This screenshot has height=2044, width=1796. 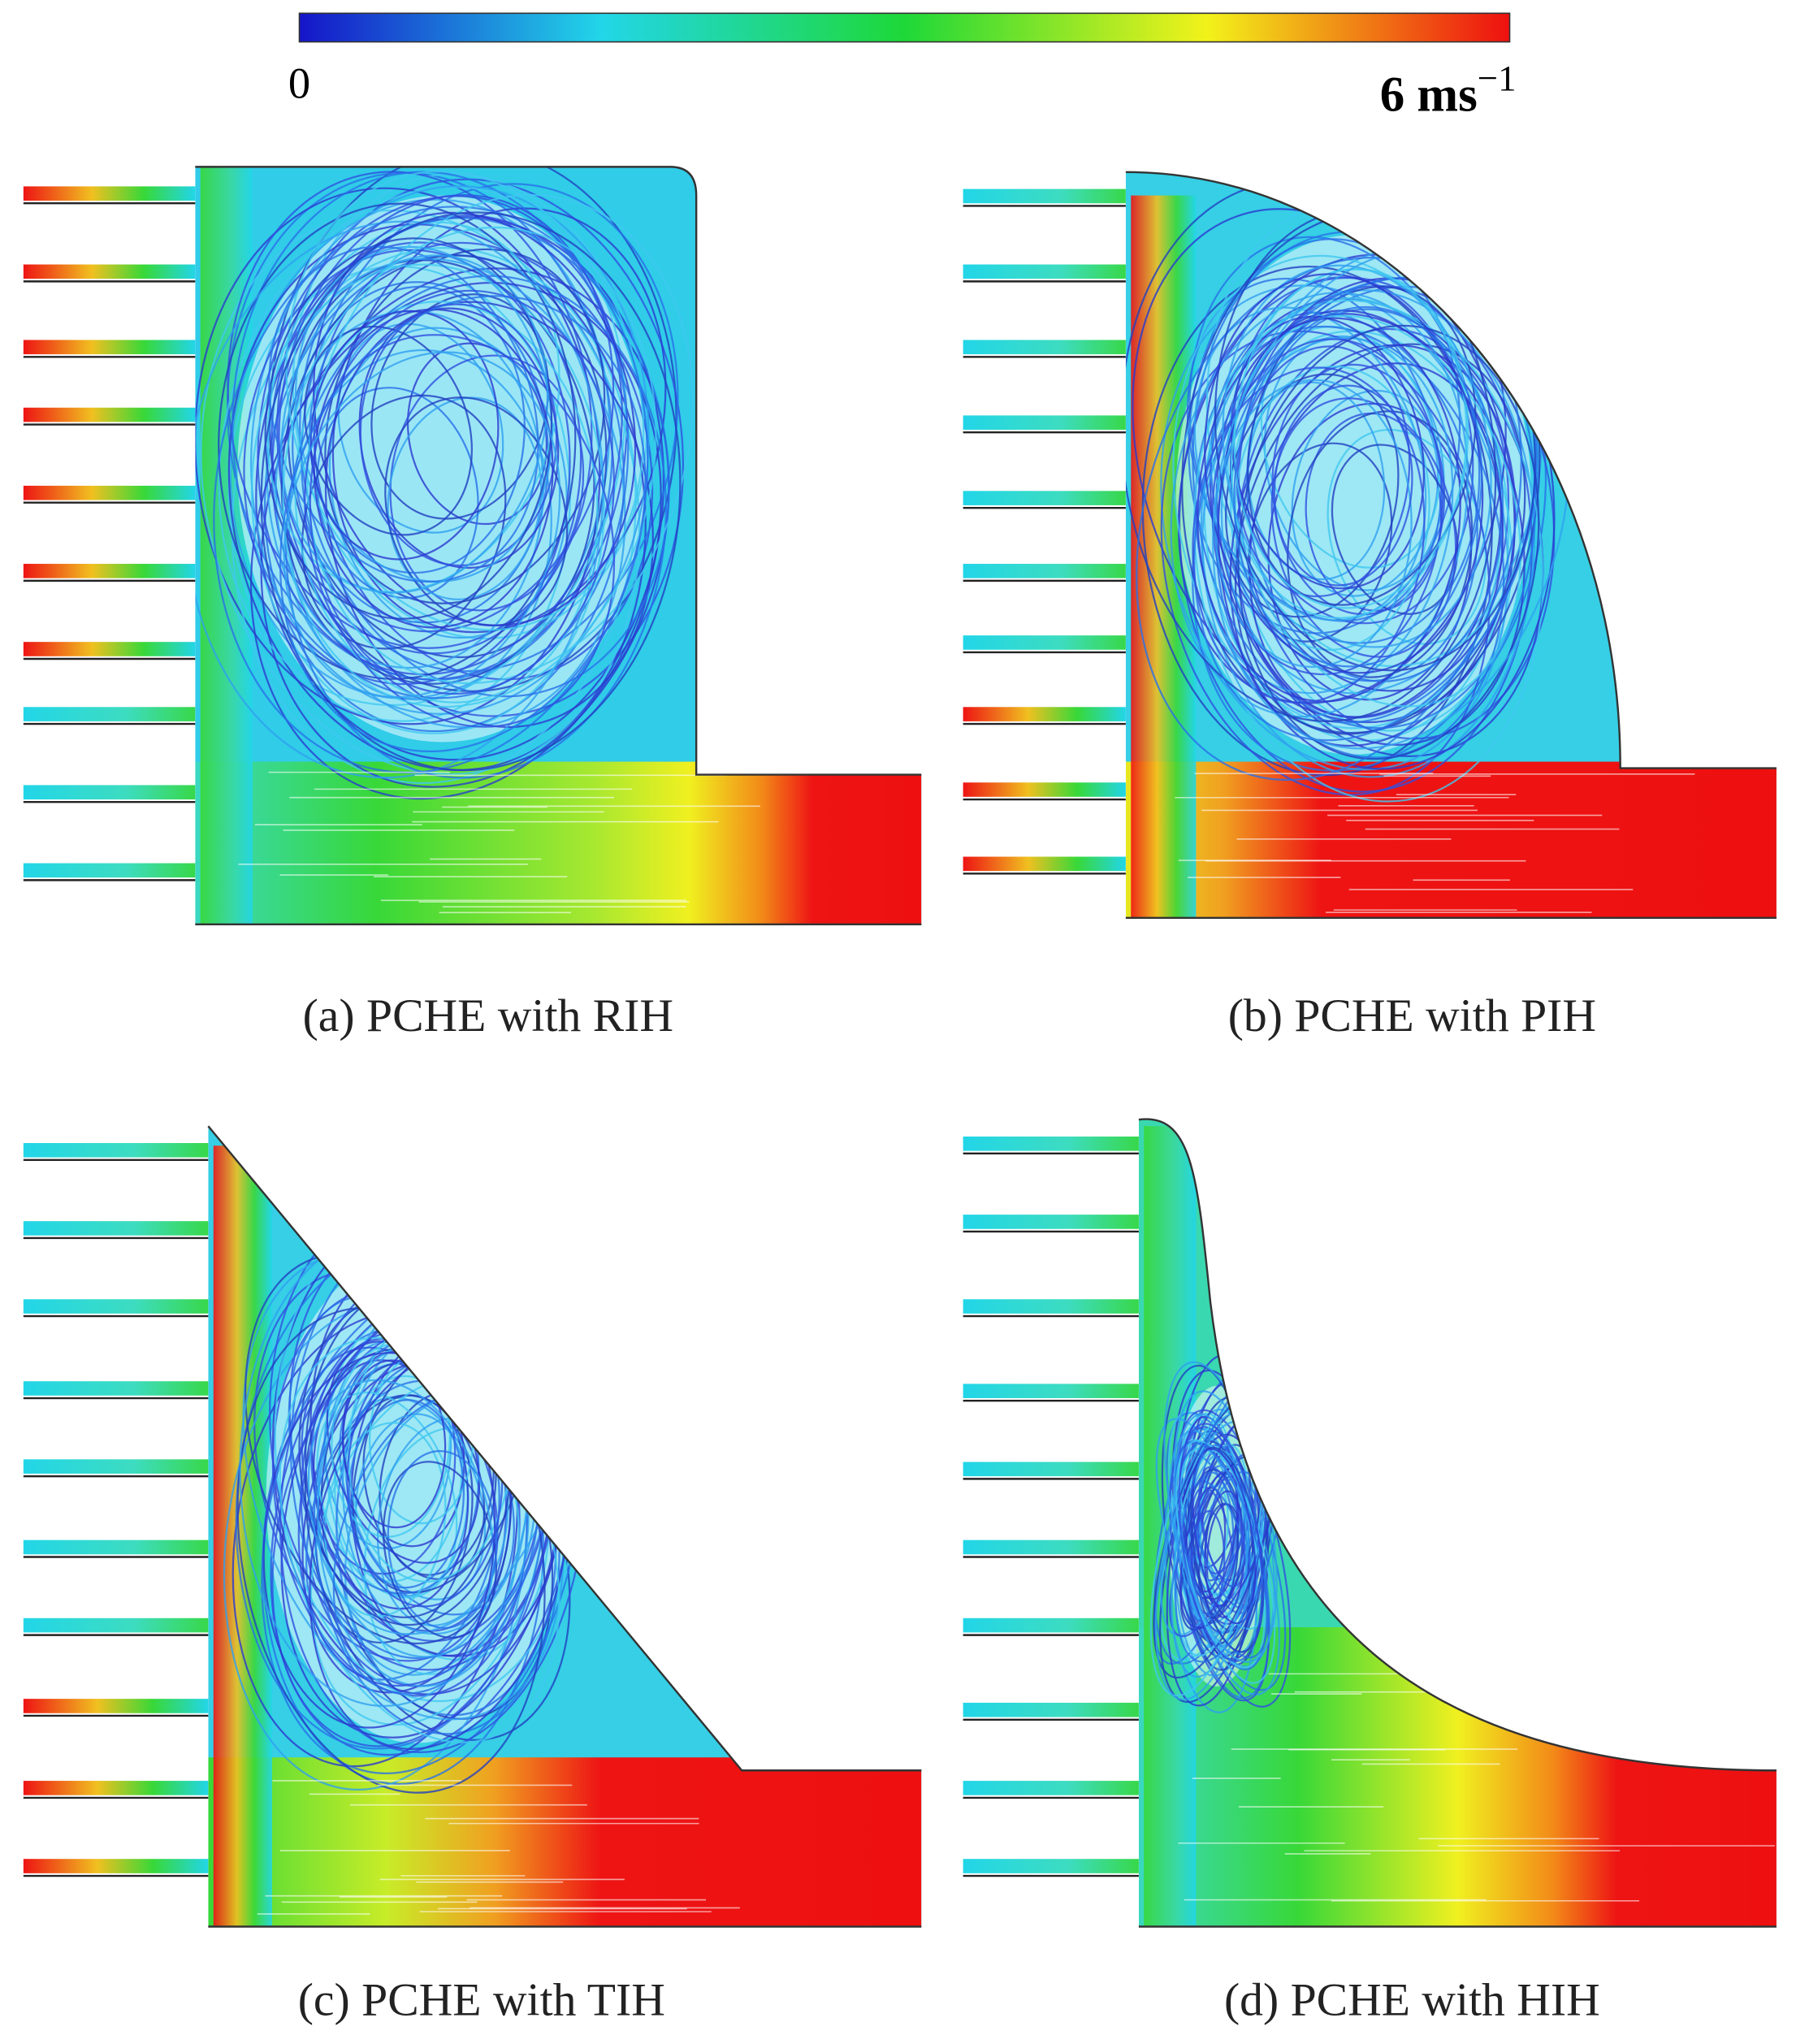 I want to click on caption: (c) PCHE with TIH, so click(x=481, y=2000).